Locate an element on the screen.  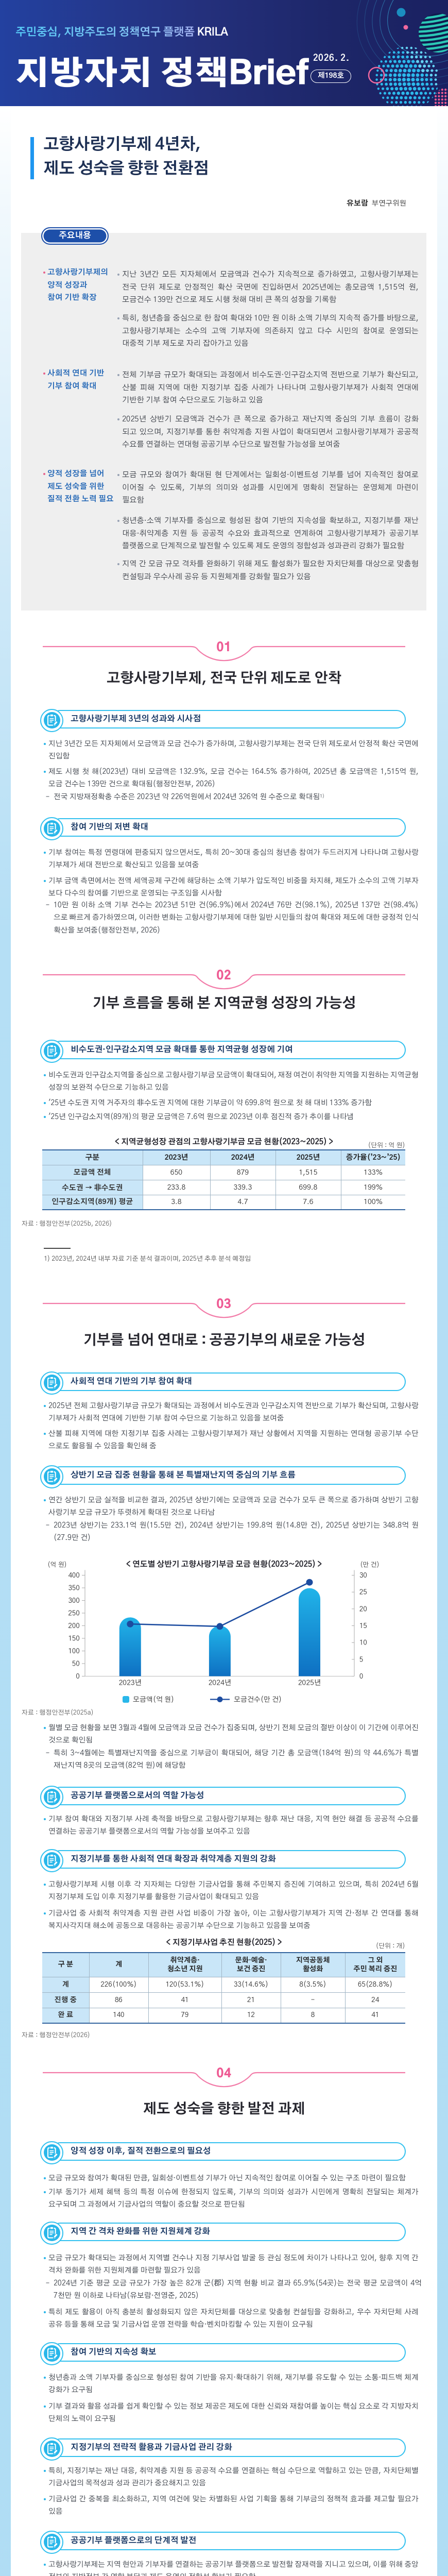
svg-text: 5 is located at coordinates (361, 1659).